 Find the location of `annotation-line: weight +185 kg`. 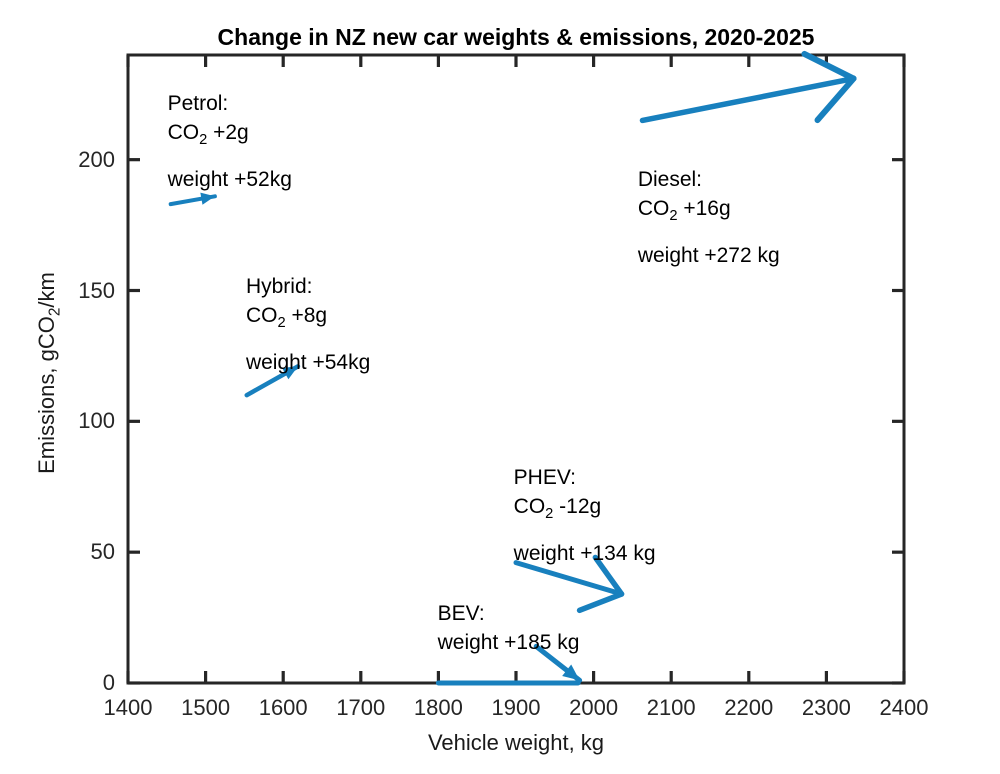

annotation-line: weight +185 kg is located at coordinates (508, 643).